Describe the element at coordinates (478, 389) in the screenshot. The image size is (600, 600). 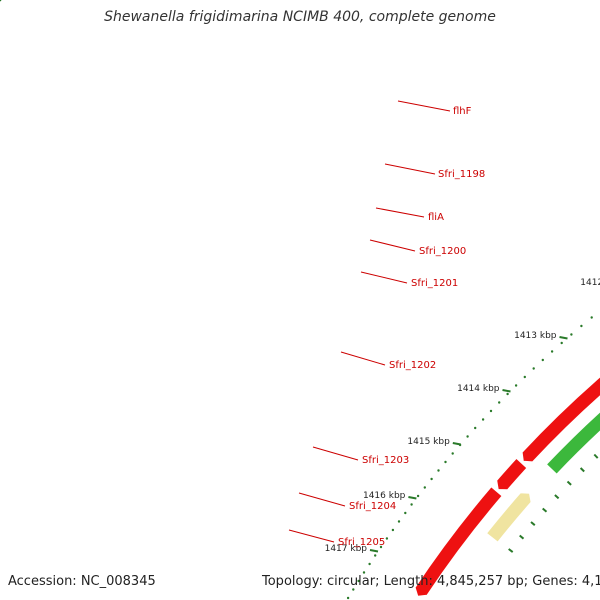
I see `scale-tick-label: 1414 kbp` at that location.